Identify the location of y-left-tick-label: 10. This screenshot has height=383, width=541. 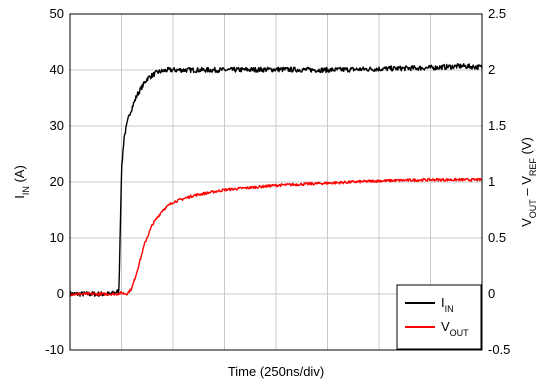
(57, 237).